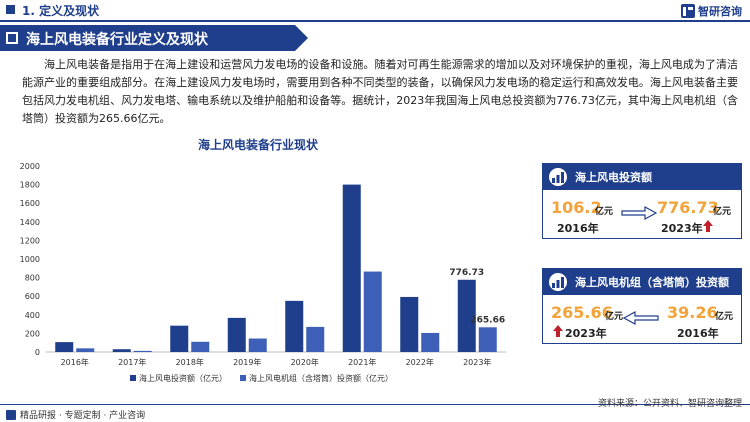 The width and height of the screenshot is (750, 422). Describe the element at coordinates (477, 362) in the screenshot. I see `x-tick-label: 2023年` at that location.